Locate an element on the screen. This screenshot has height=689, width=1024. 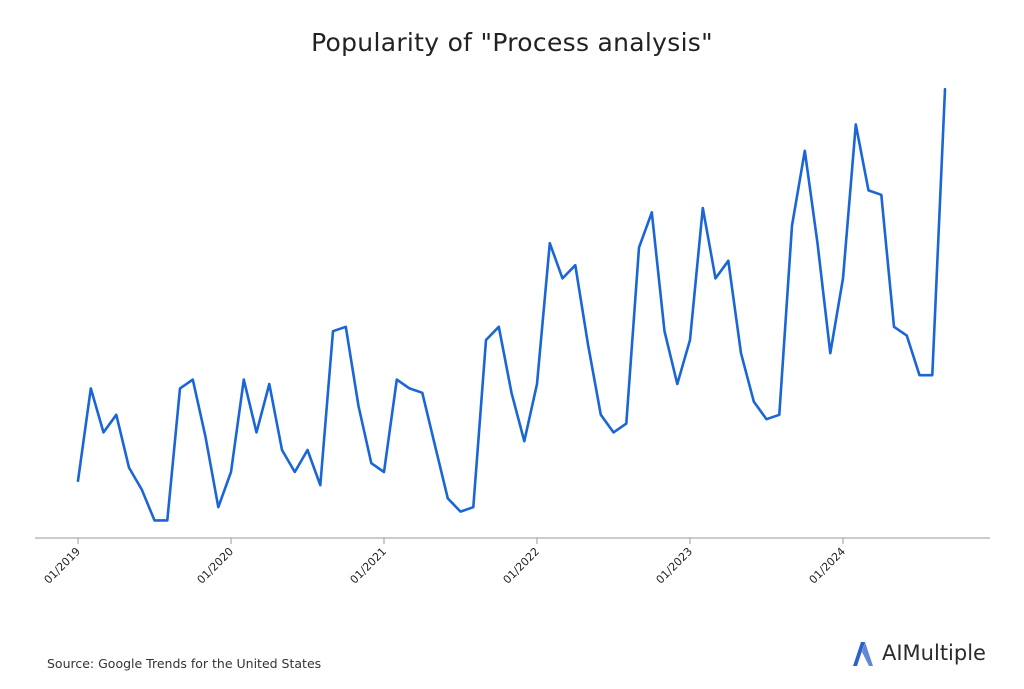
aimultiple-logo-icon is located at coordinates (863, 654).